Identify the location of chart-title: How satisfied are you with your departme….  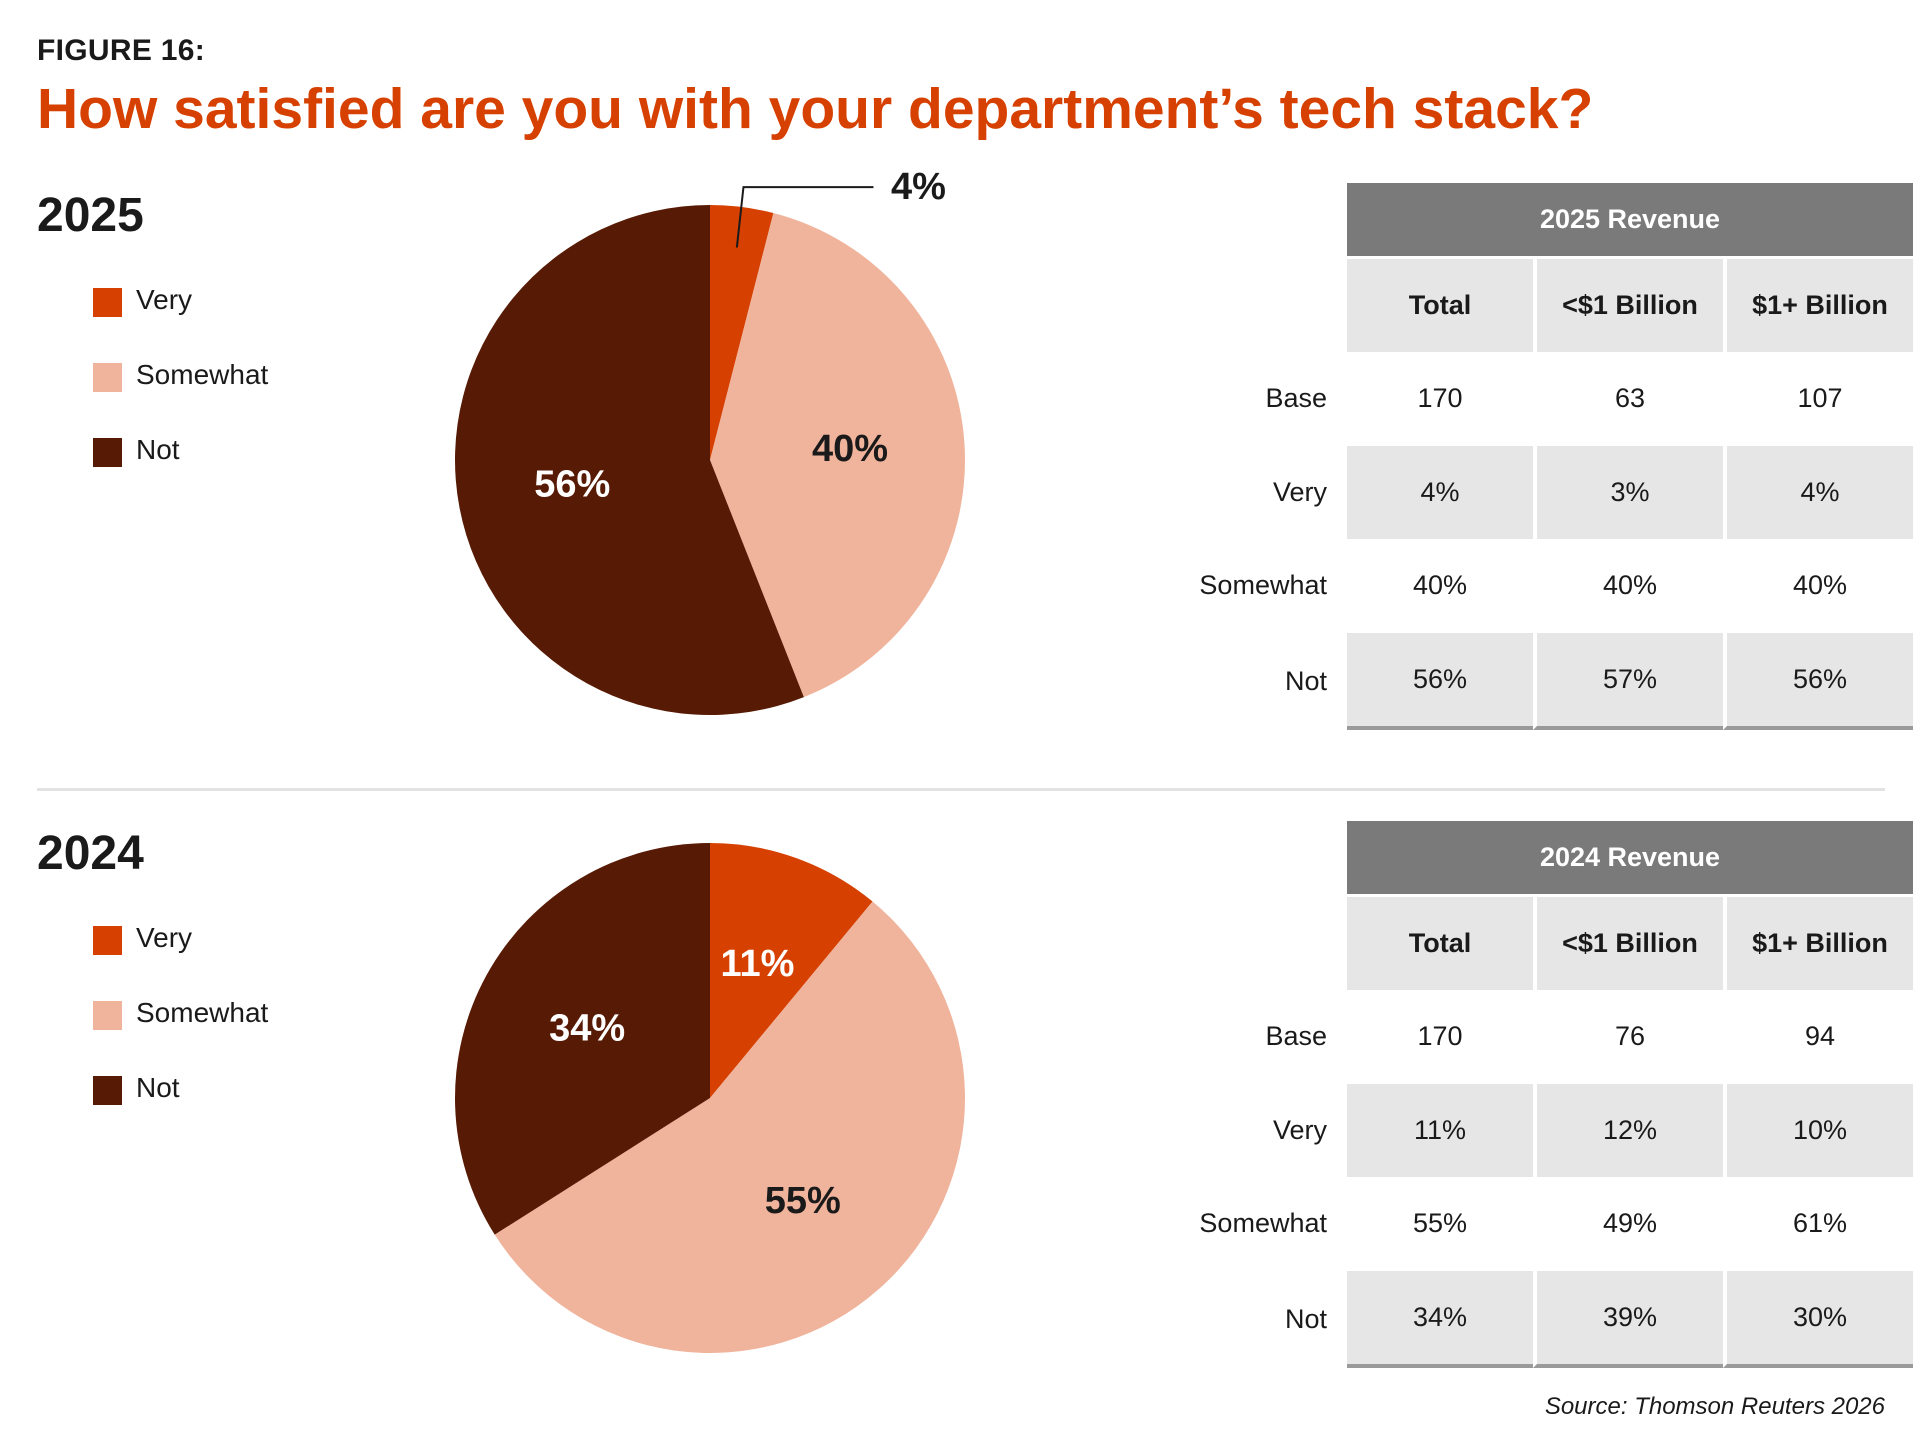
(815, 109).